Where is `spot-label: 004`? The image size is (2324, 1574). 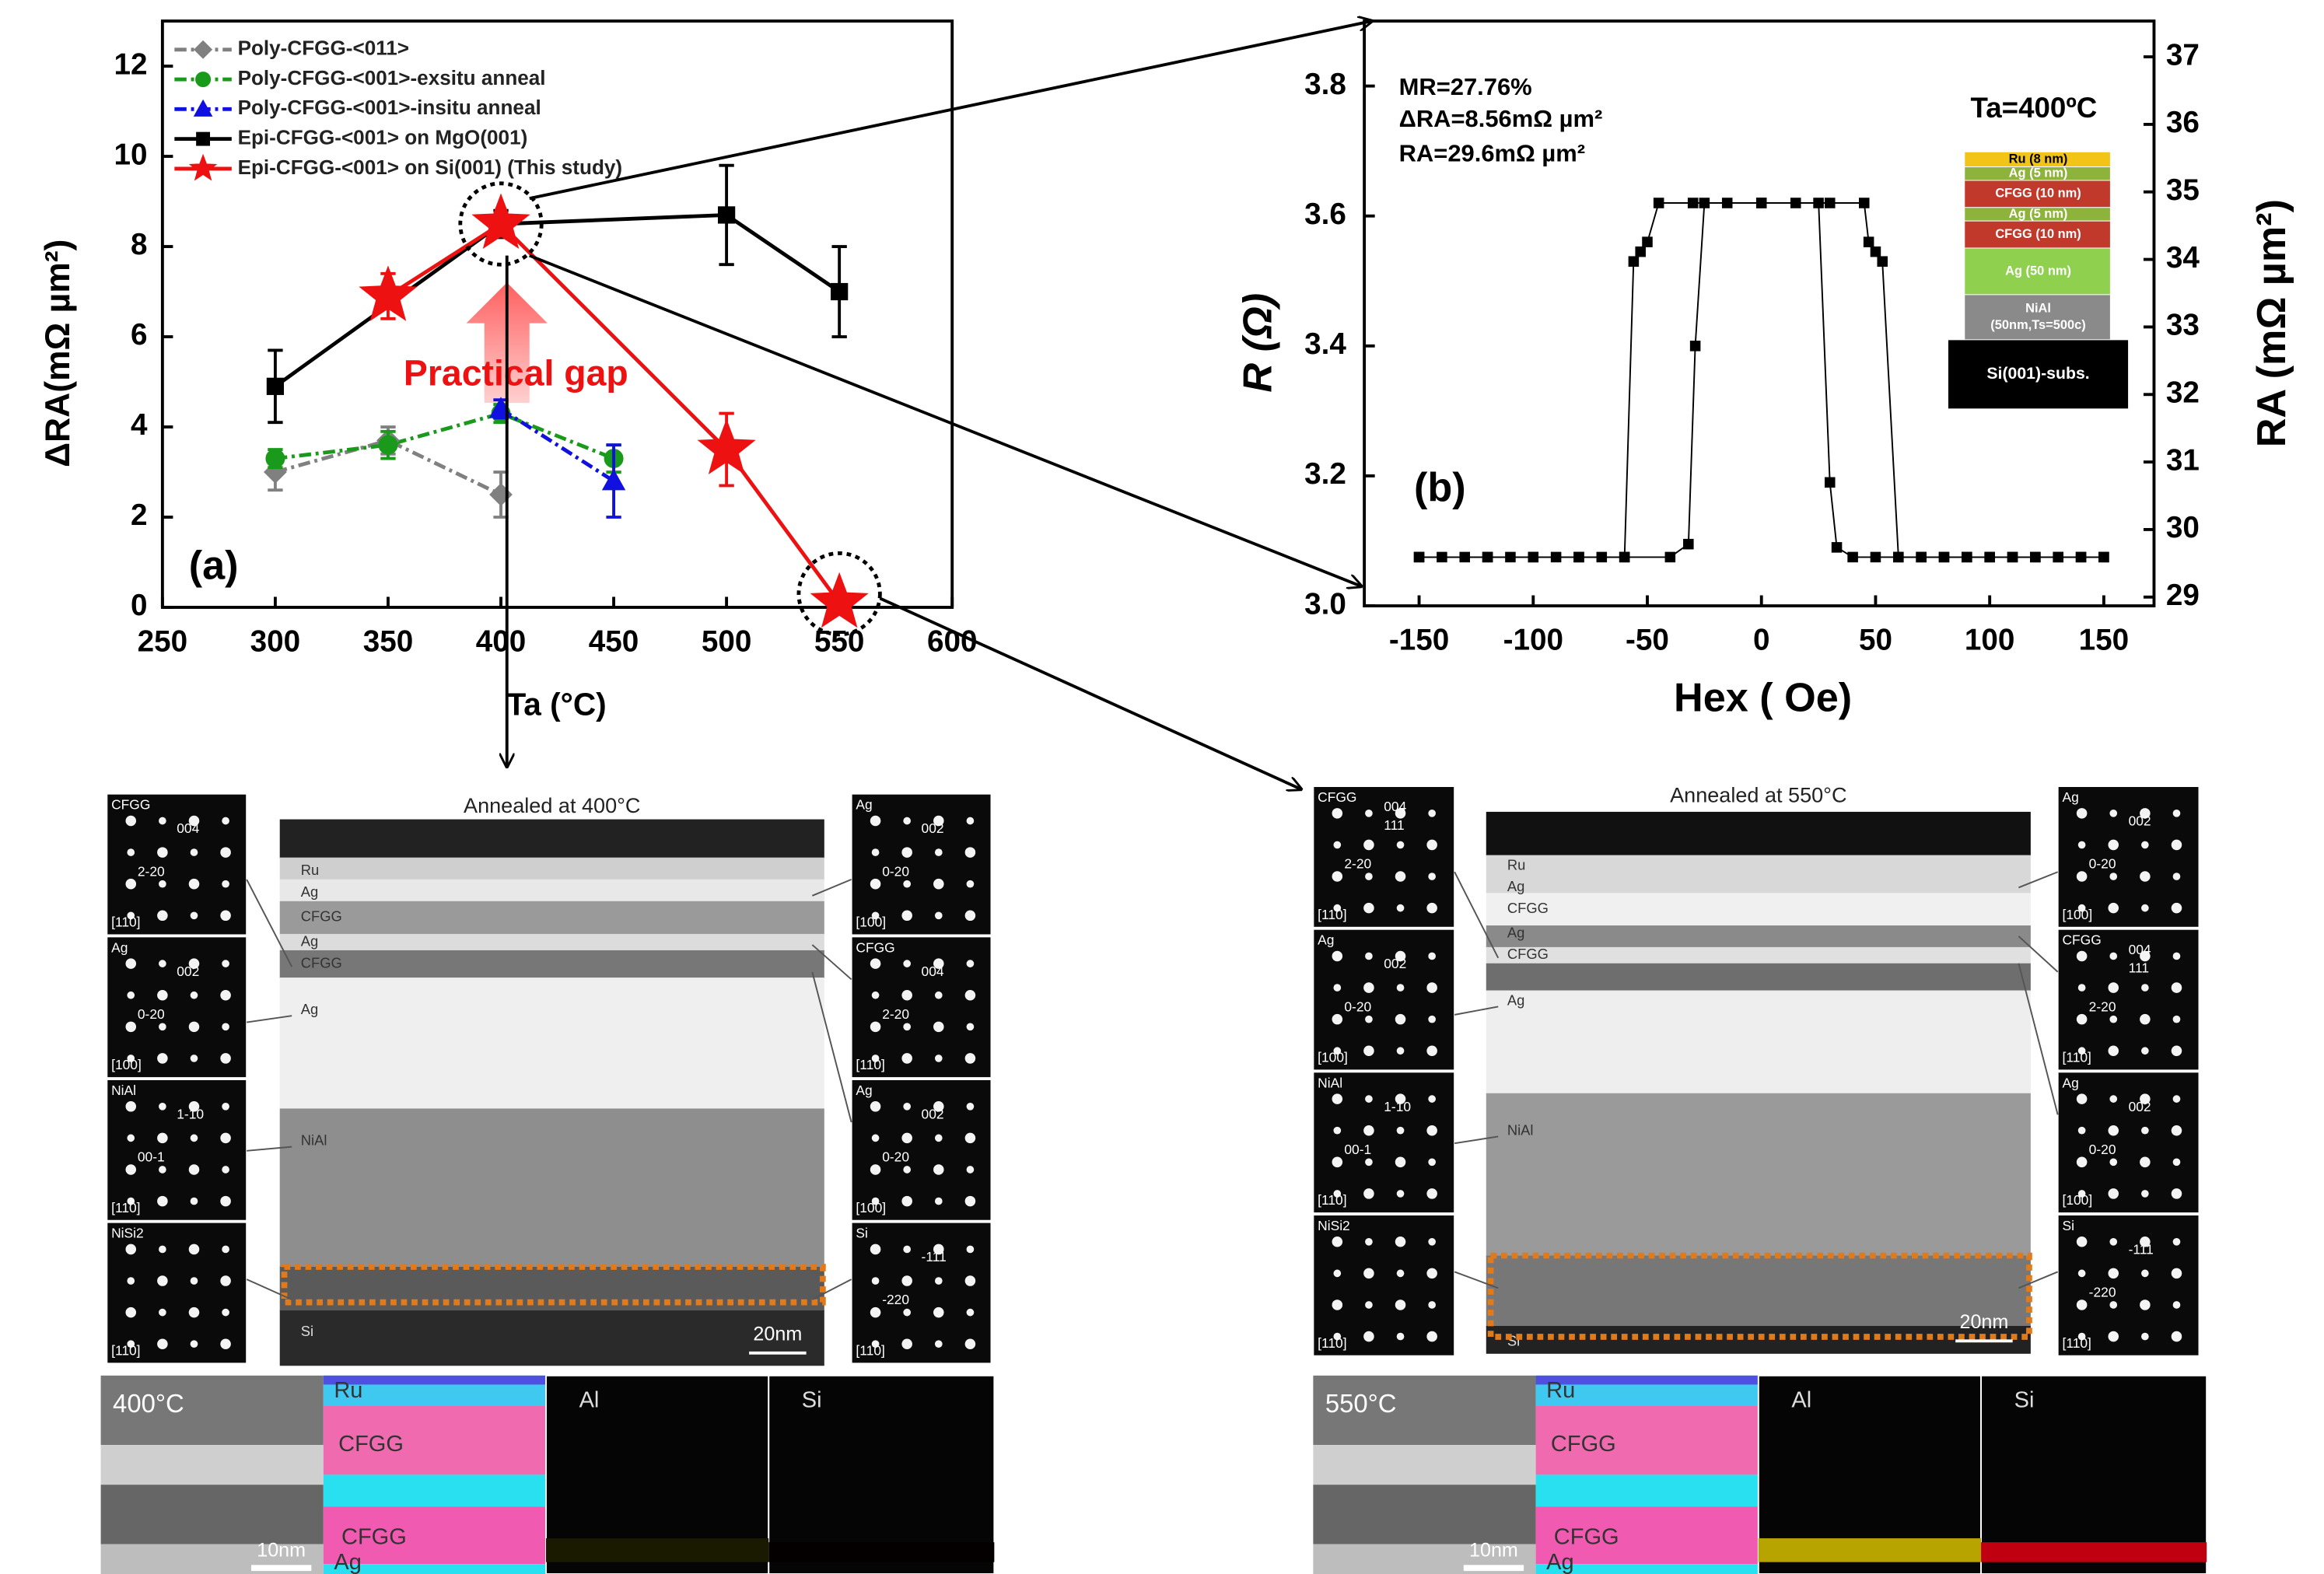
spot-label: 004 is located at coordinates (2140, 949).